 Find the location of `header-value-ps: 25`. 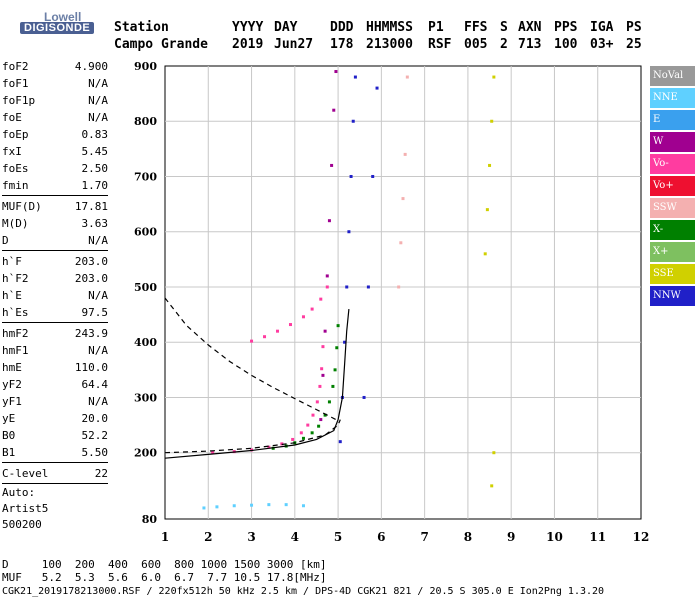

header-value-ps: 25 is located at coordinates (634, 44).